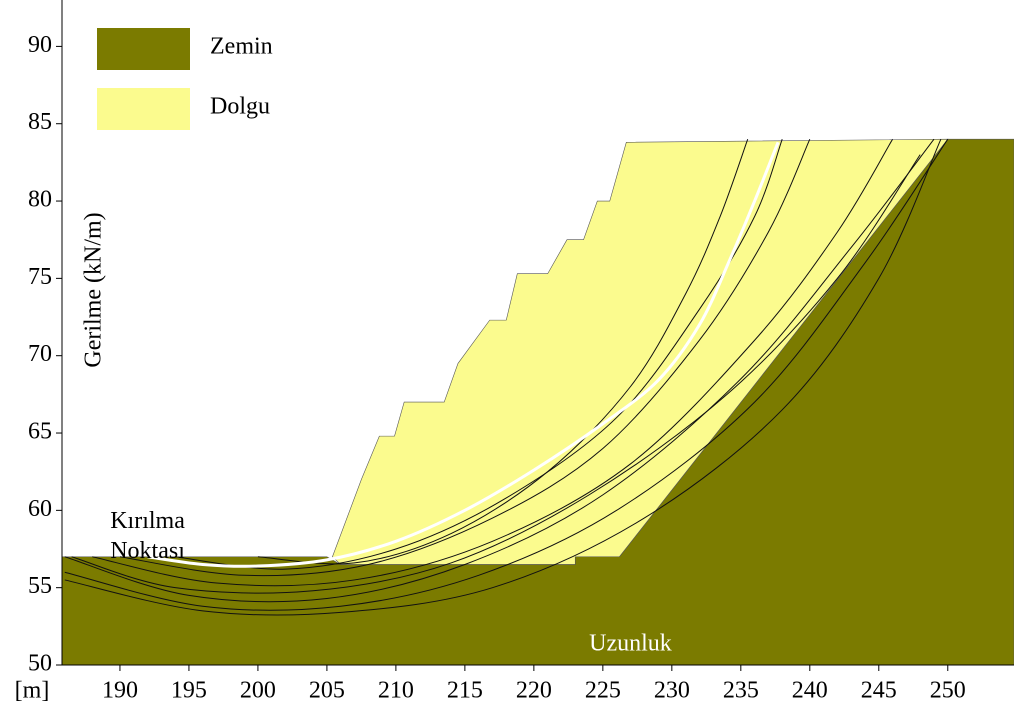  I want to click on x-tick-label: 205, so click(327, 691).